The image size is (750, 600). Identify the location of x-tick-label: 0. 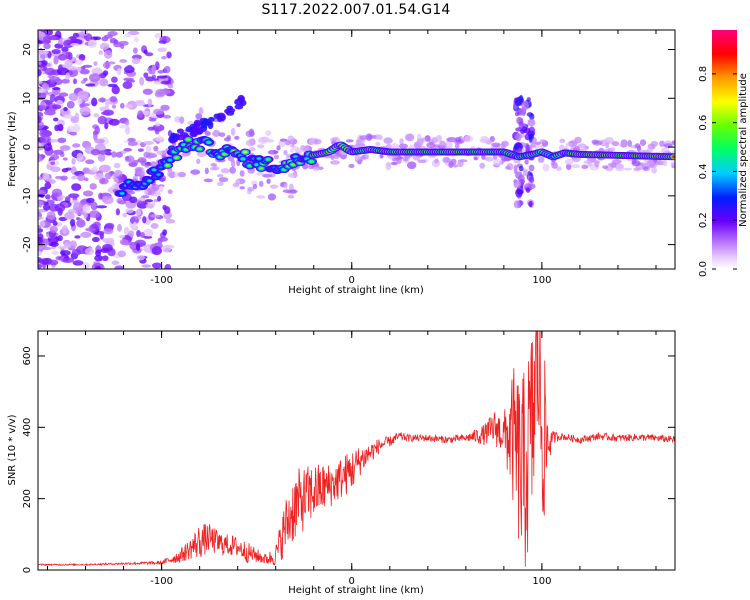
(352, 581).